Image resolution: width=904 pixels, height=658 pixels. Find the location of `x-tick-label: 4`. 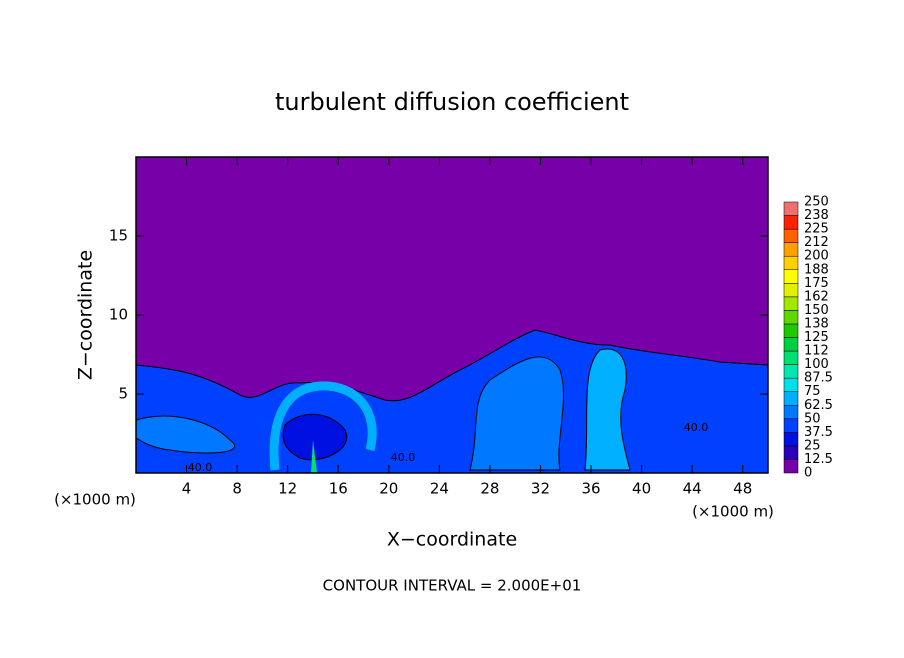

x-tick-label: 4 is located at coordinates (187, 489).